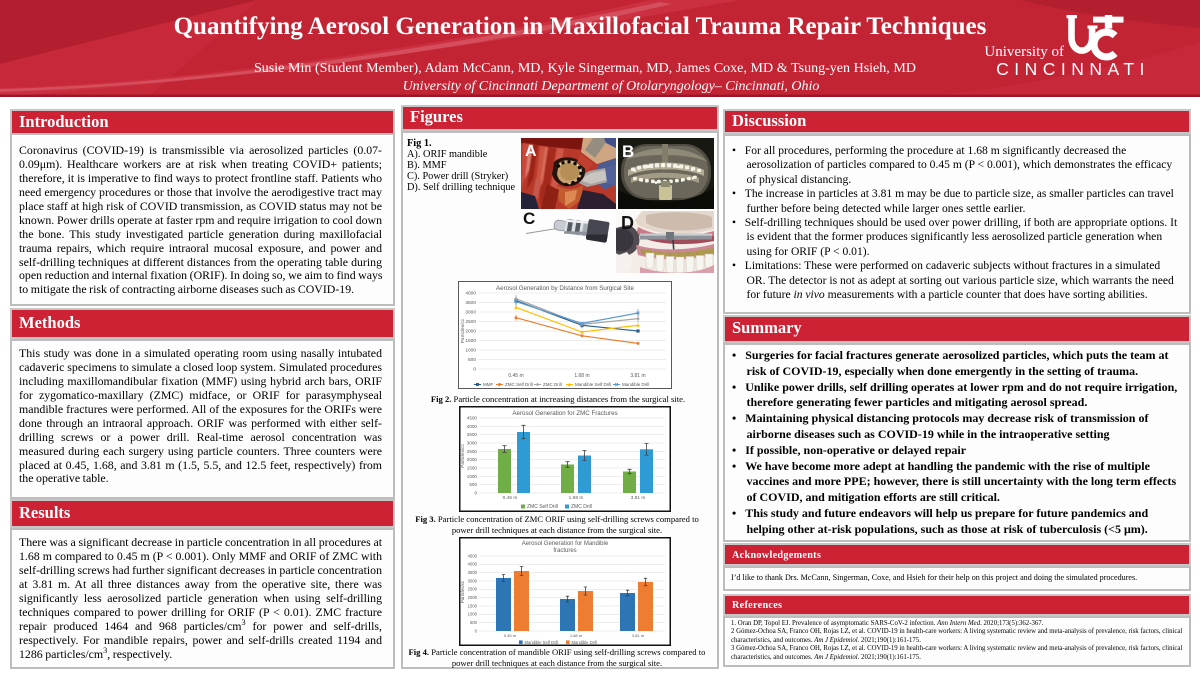  What do you see at coordinates (488, 384) in the screenshot?
I see `svg-text: MMF` at bounding box center [488, 384].